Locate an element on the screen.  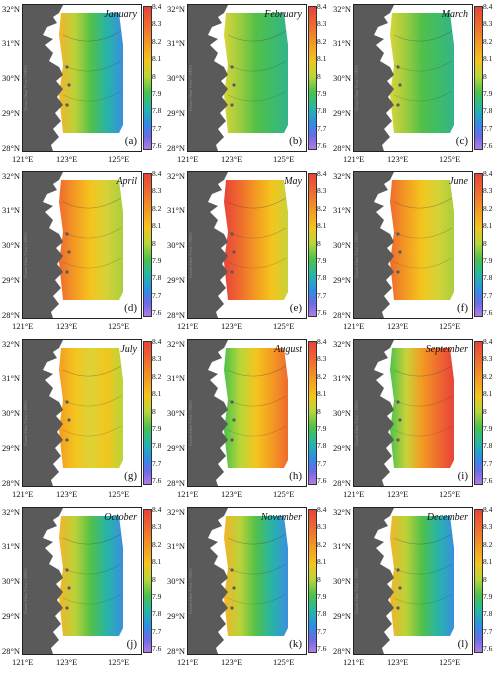
map-frame: June (f) Ocean Data View / DIVA is located at coordinates (413, 245).